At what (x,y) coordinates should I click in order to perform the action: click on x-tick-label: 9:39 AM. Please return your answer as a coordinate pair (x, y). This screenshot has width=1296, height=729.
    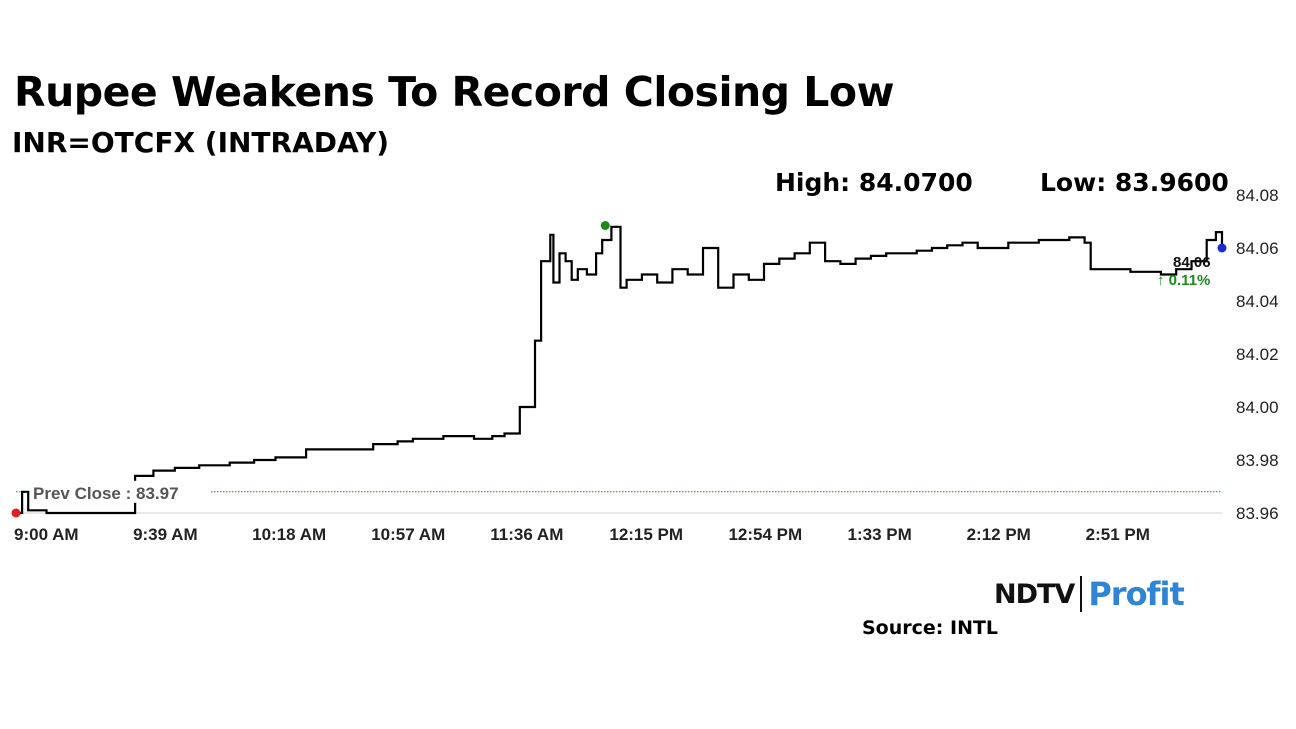
    Looking at the image, I should click on (165, 534).